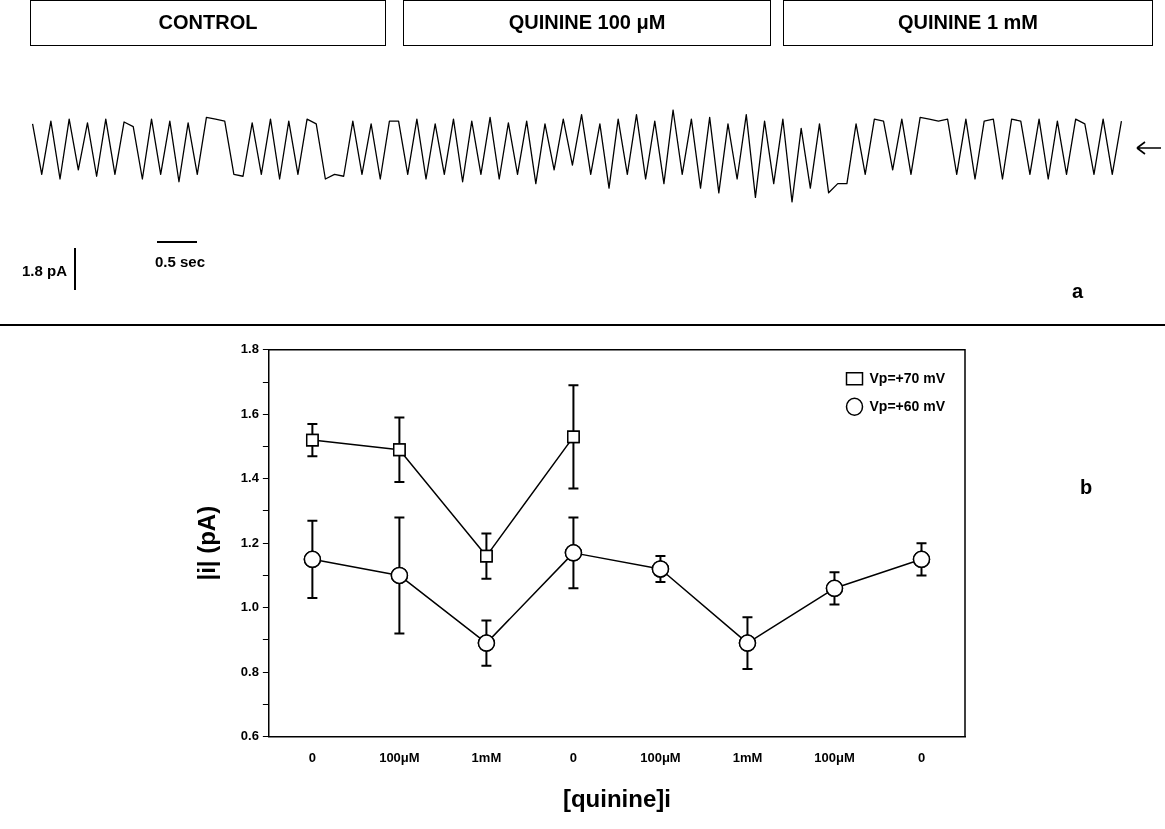  Describe the element at coordinates (45, 270) in the screenshot. I see `text: 1.8 pA` at that location.